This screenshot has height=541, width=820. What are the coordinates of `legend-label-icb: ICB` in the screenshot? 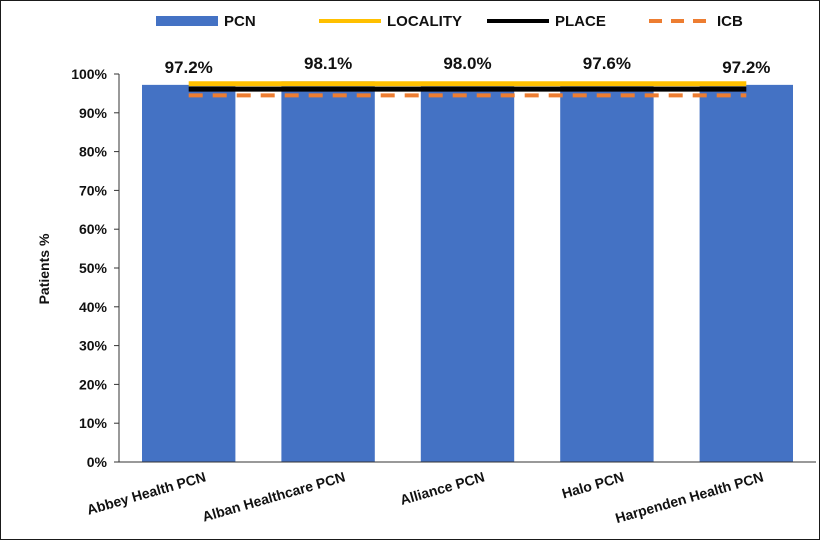 It's located at (730, 21).